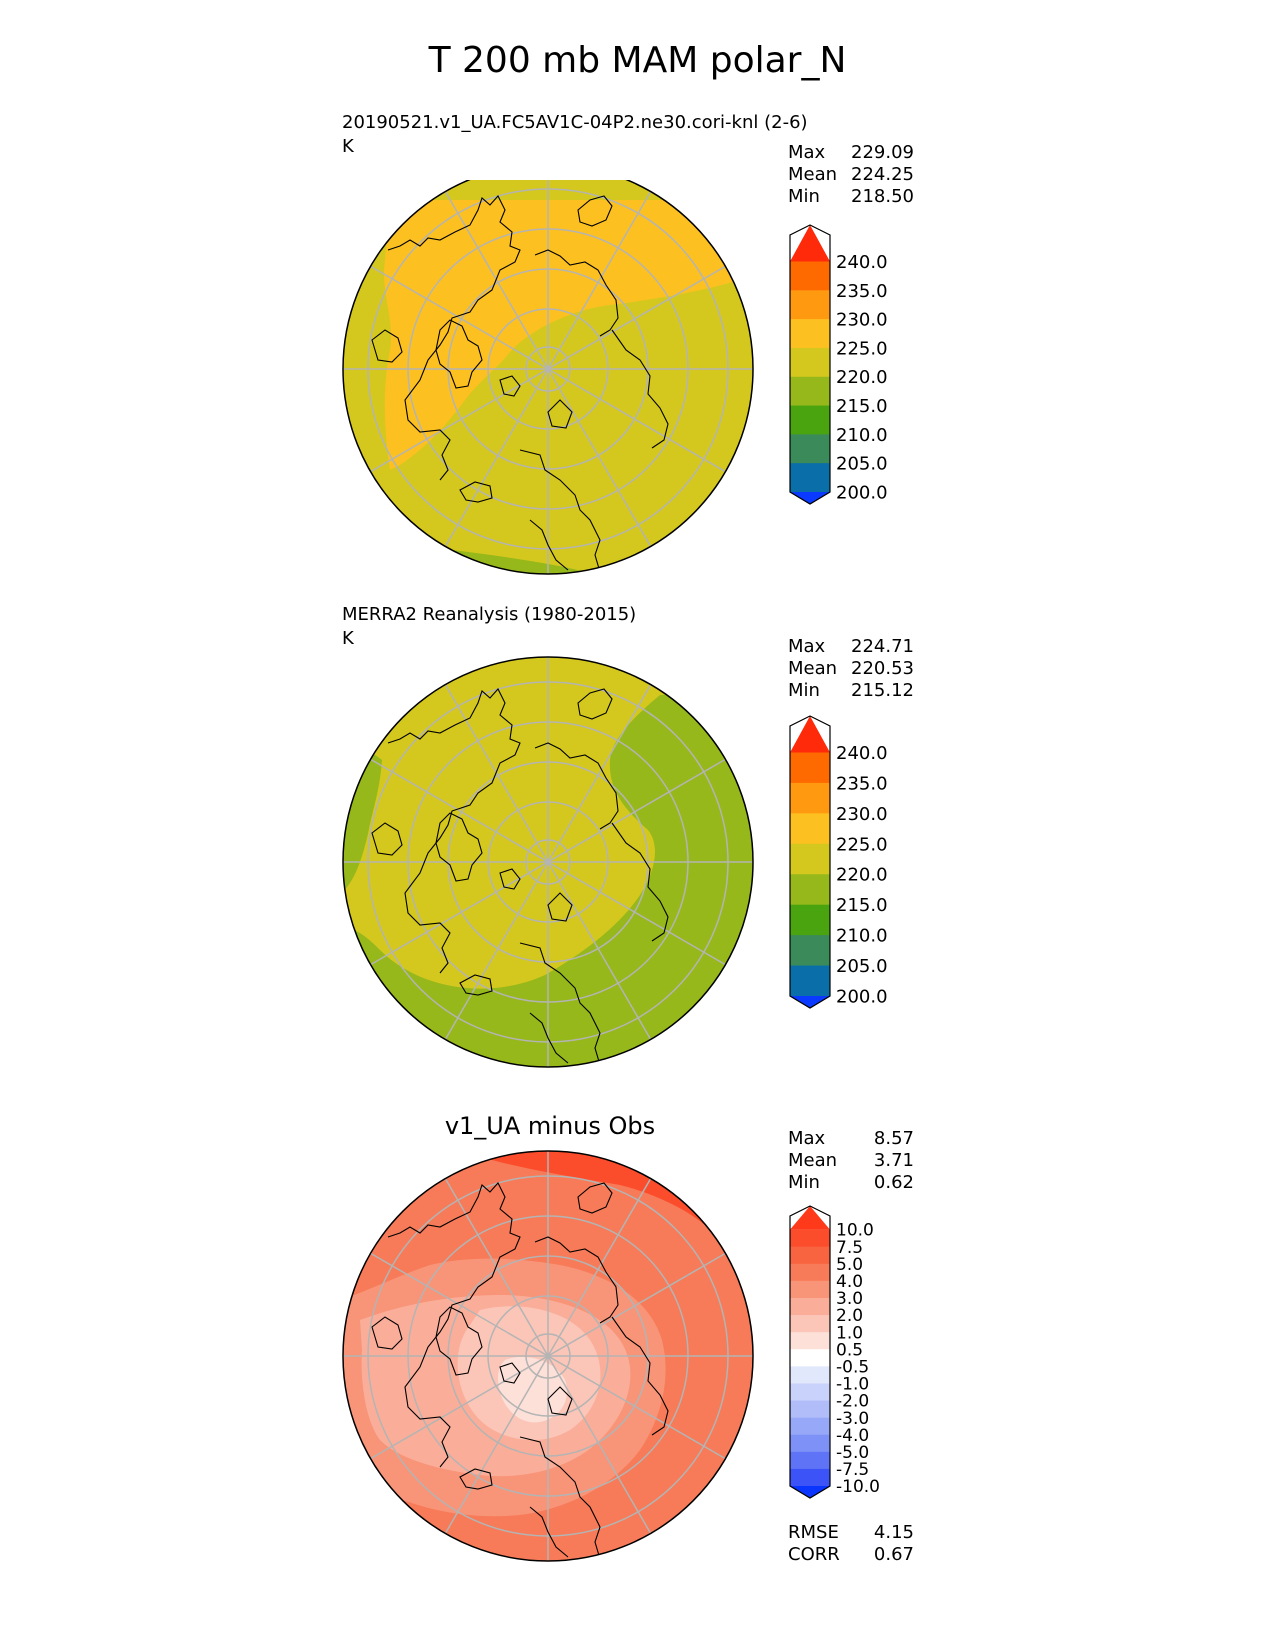 This screenshot has width=1275, height=1650. I want to click on panel-test-stats: Max 229.09 Mean 224.25 Min 218.50, so click(851, 175).